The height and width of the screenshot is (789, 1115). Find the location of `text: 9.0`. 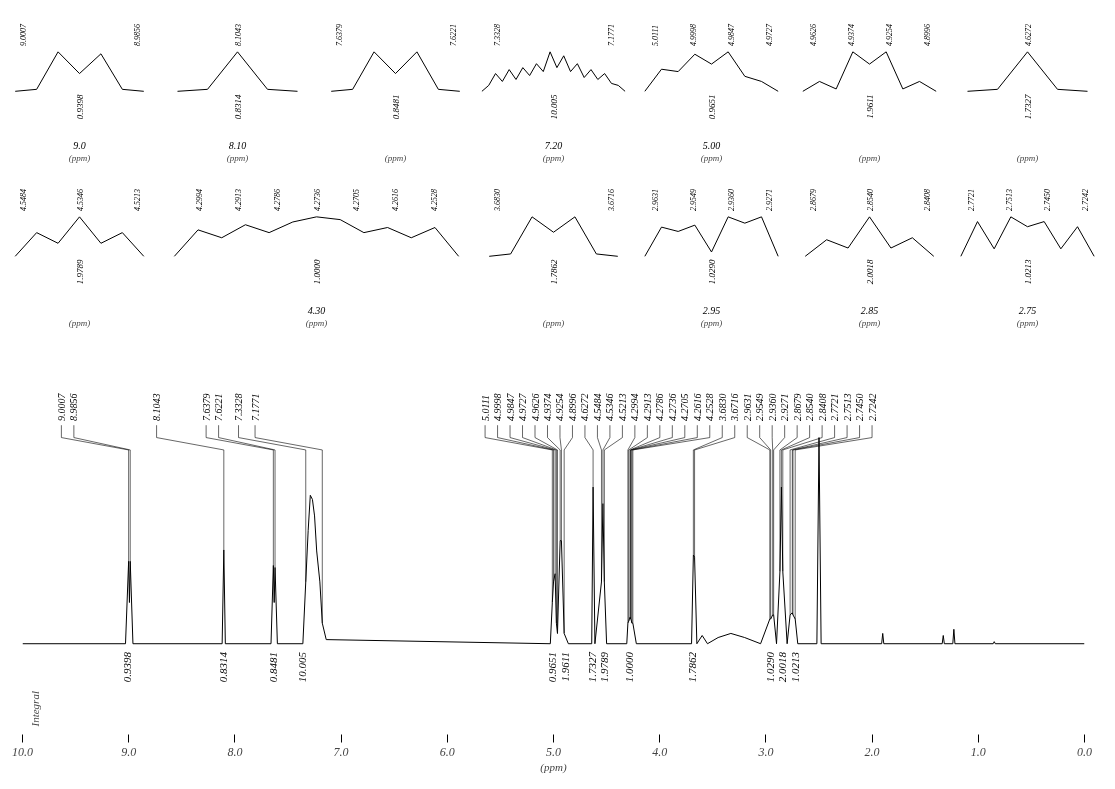

text: 9.0 is located at coordinates (79, 145).